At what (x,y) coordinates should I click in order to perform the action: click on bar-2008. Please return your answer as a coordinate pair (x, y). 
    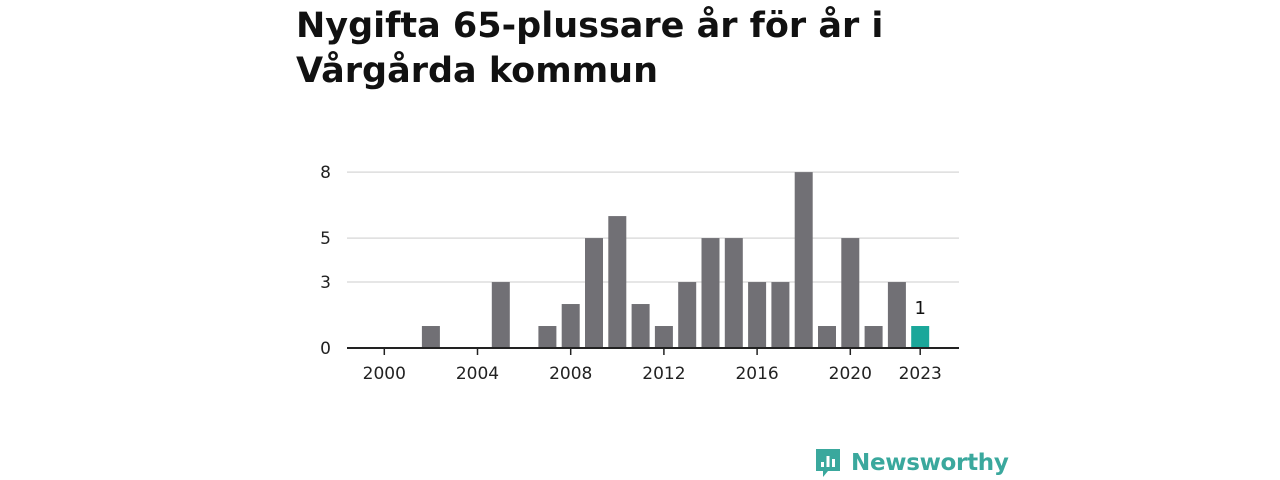
    Looking at the image, I should click on (570, 326).